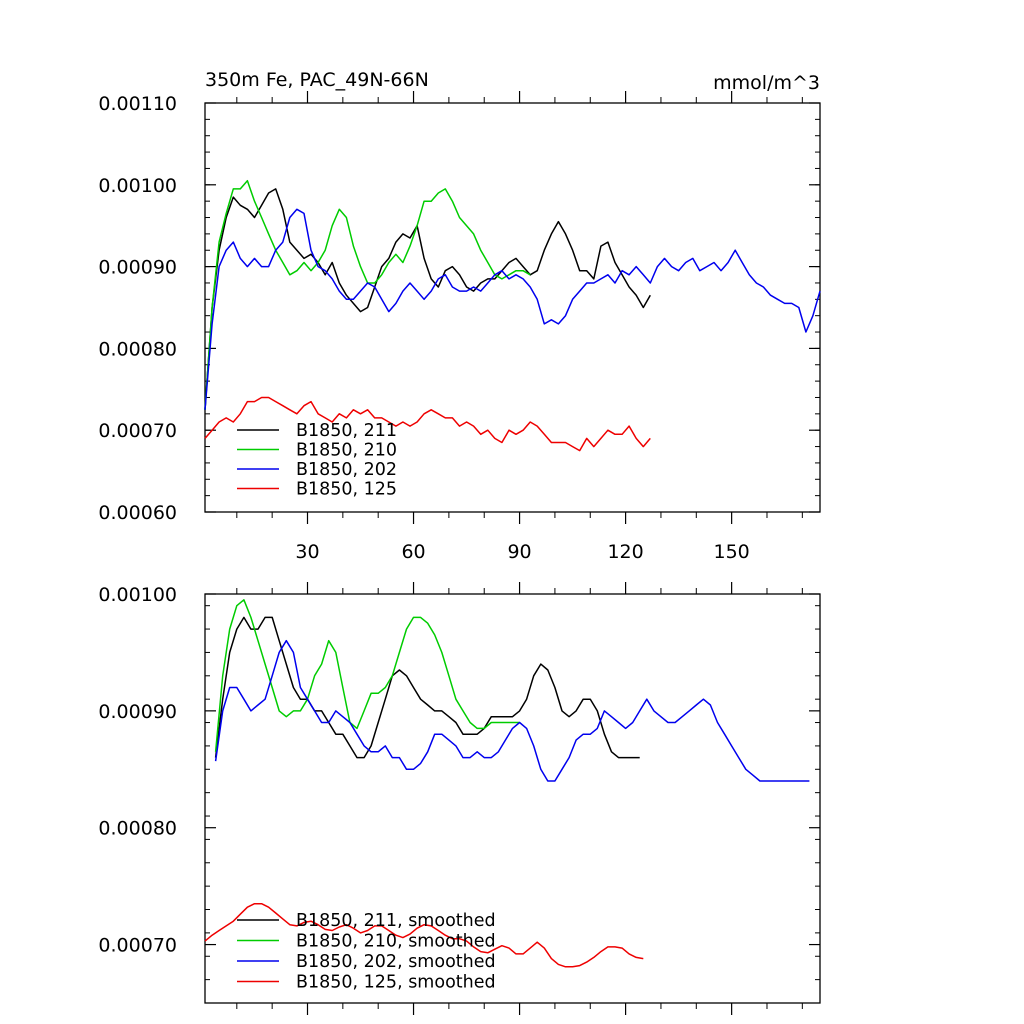 This screenshot has width=1024, height=1024. I want to click on legend-label: B1850, 210, smoothed, so click(396, 942).